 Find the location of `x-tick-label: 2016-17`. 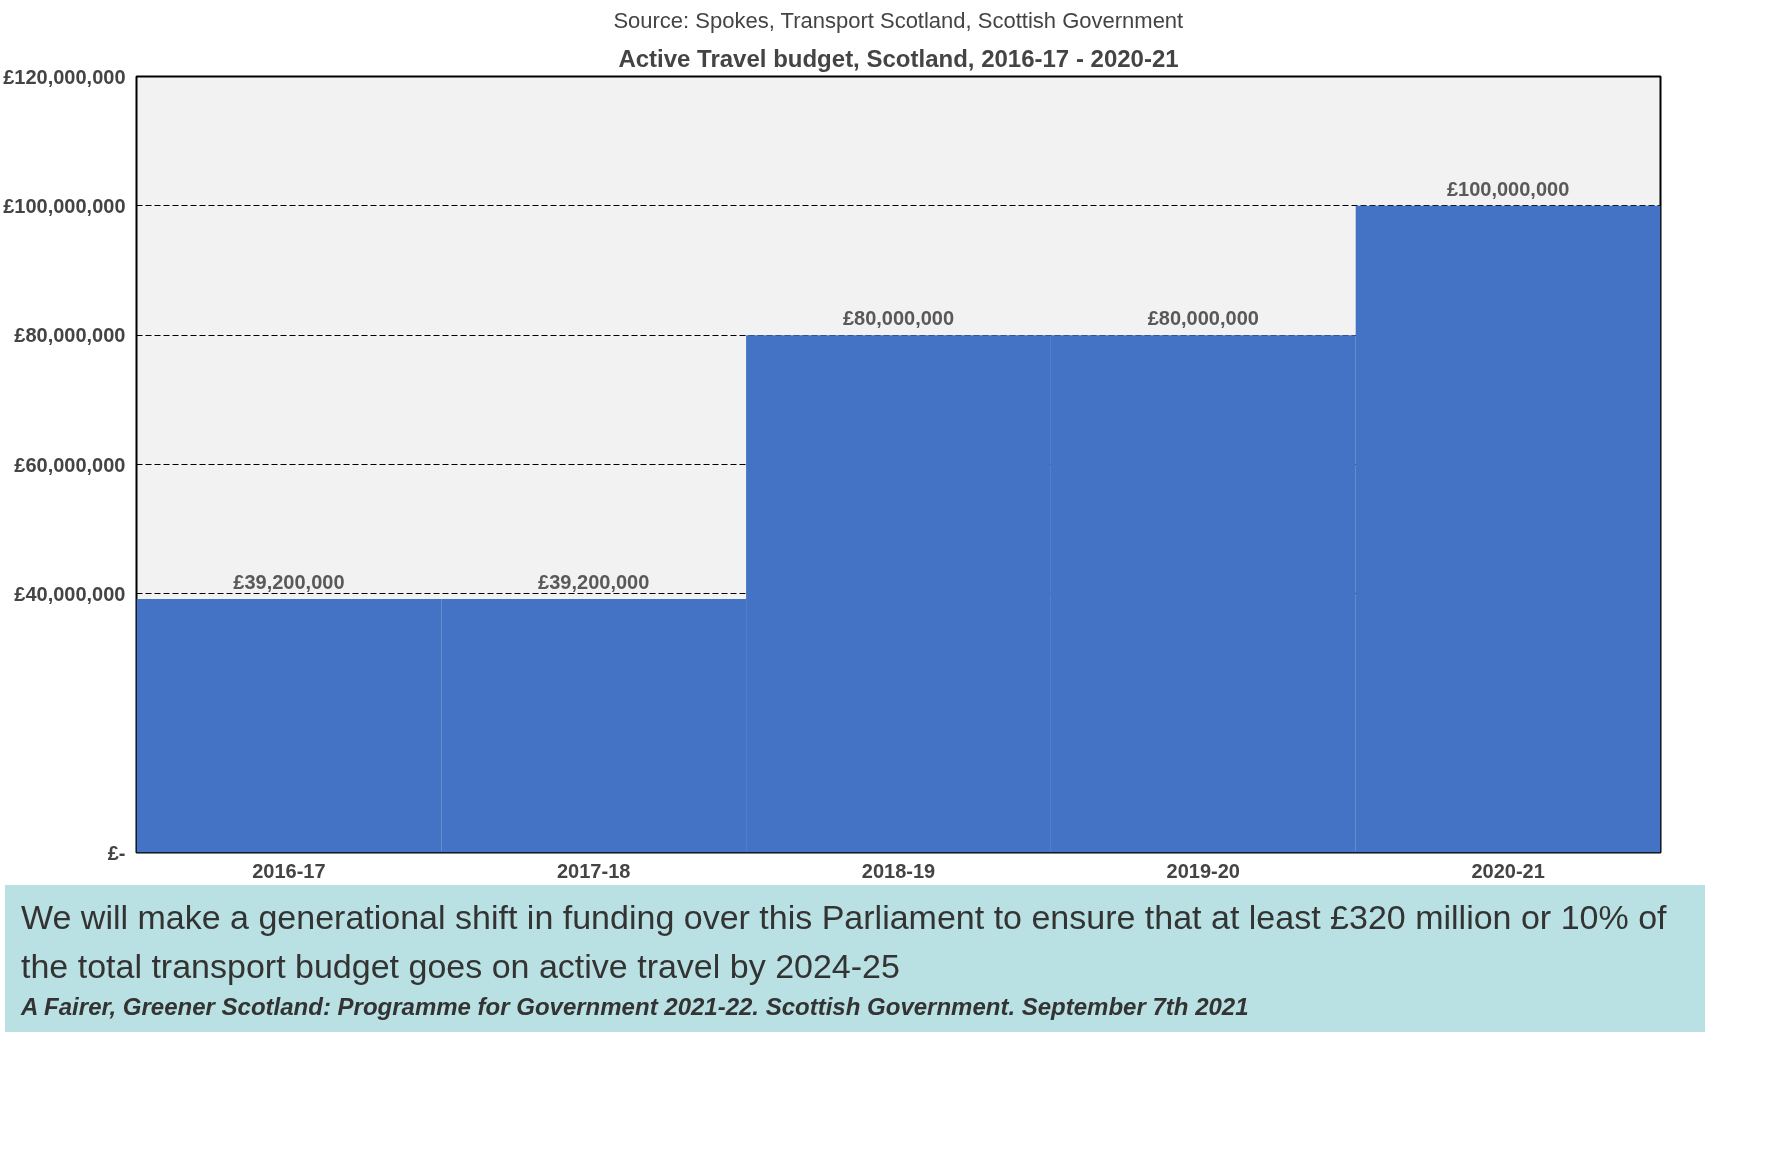

x-tick-label: 2016-17 is located at coordinates (289, 870).